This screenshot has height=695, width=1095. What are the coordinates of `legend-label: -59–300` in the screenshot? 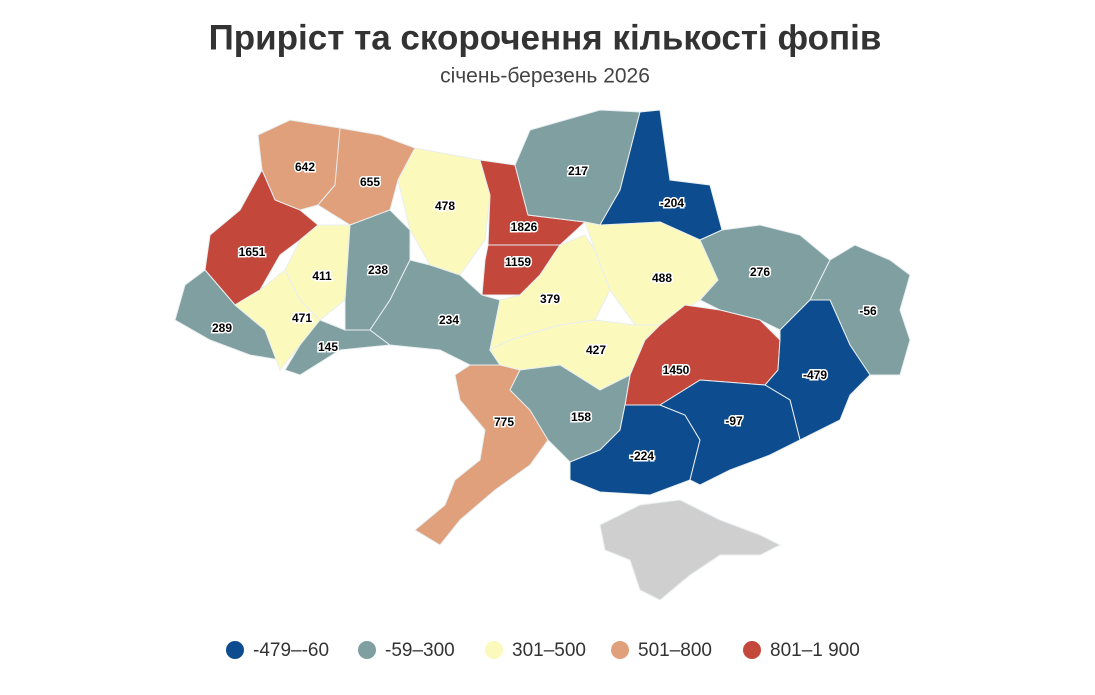 It's located at (420, 650).